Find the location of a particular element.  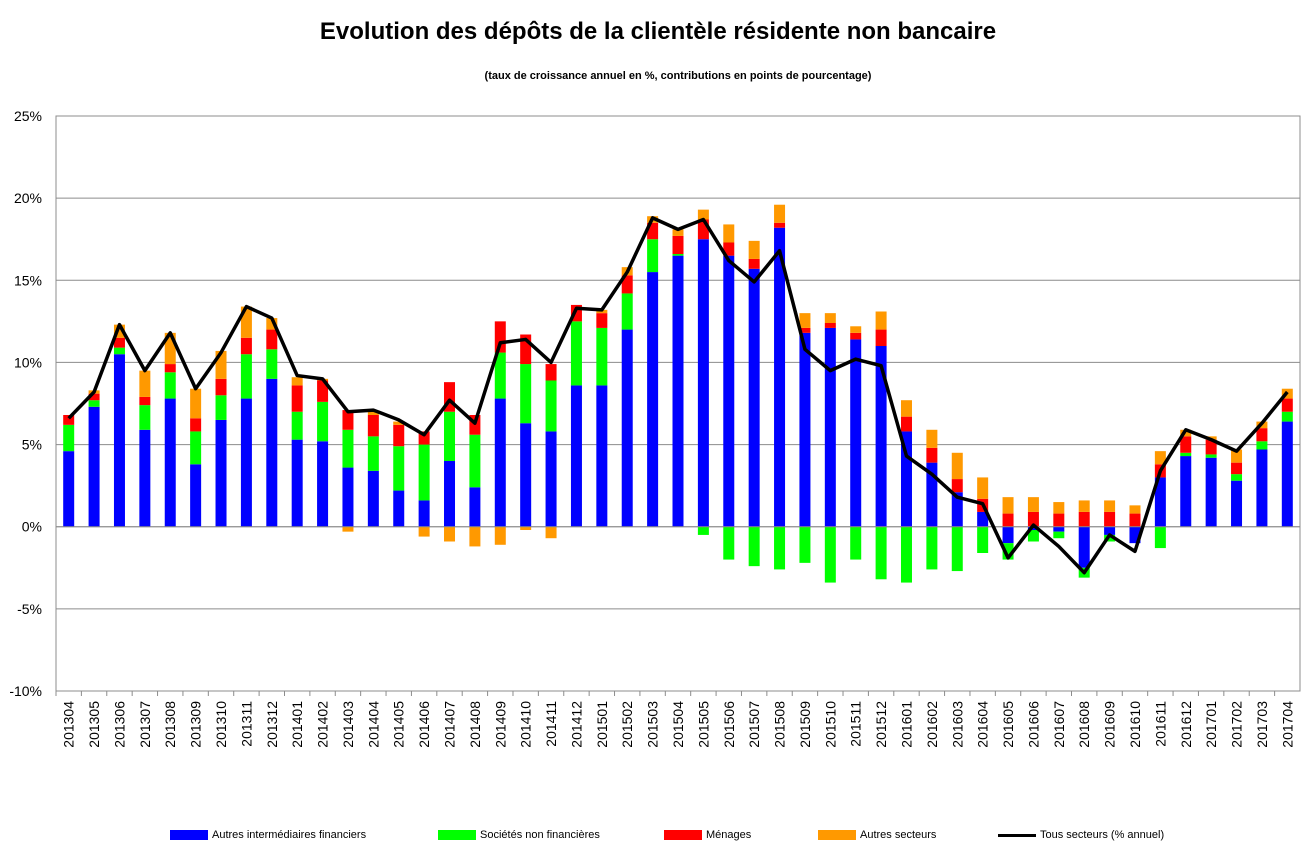

y-tick-label: 5% is located at coordinates (32, 445).